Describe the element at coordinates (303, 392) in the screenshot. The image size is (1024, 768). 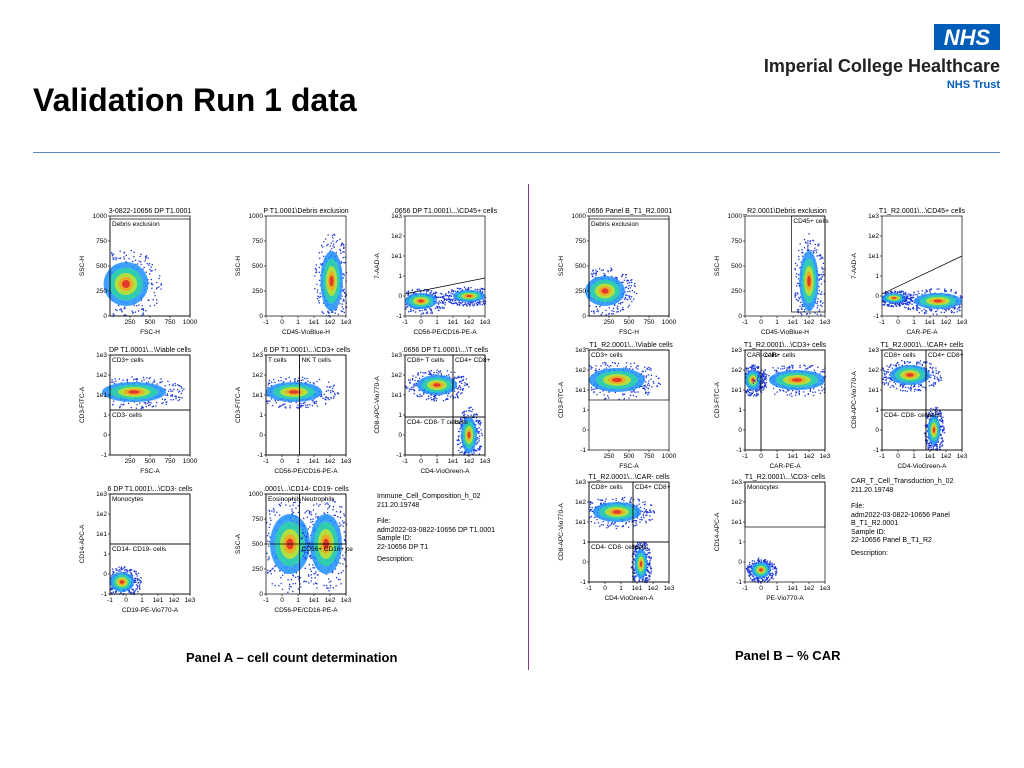
I see `density-cloud` at that location.